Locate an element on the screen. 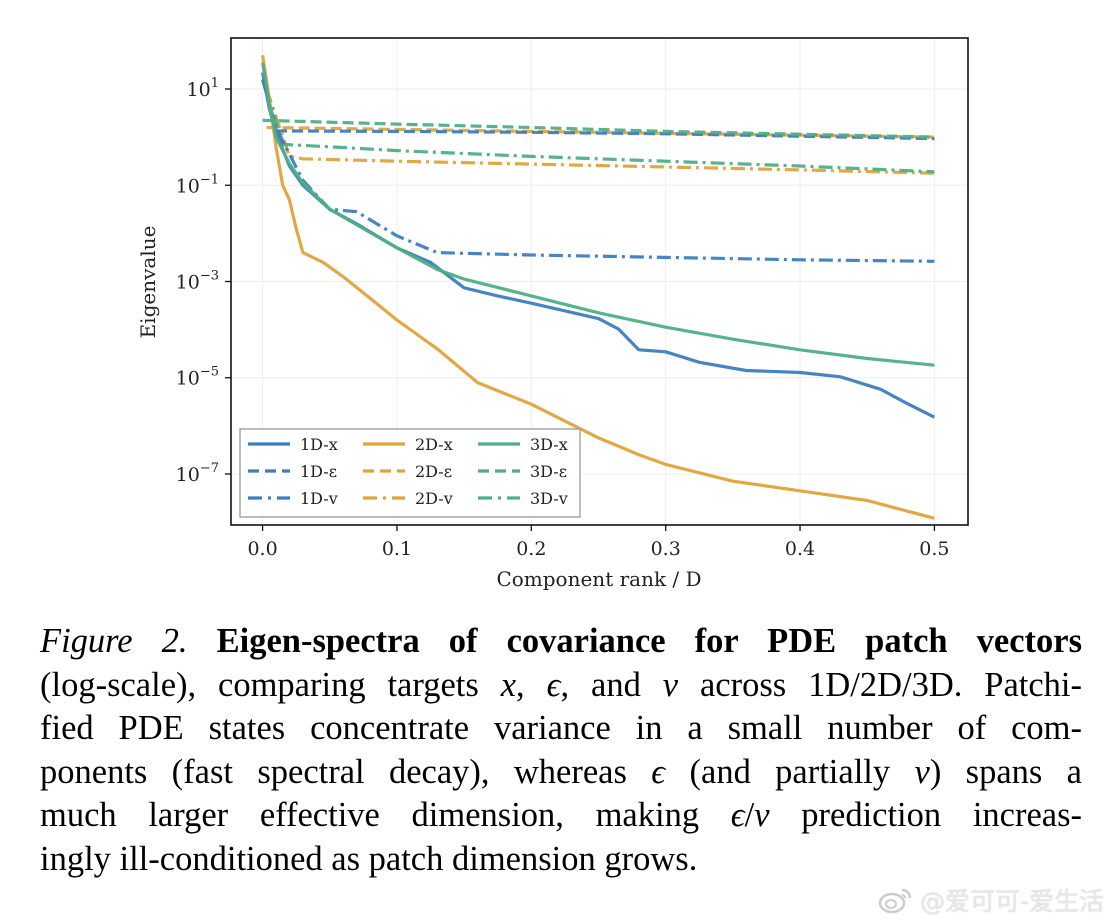  legend-label: 3D-v is located at coordinates (549, 498).